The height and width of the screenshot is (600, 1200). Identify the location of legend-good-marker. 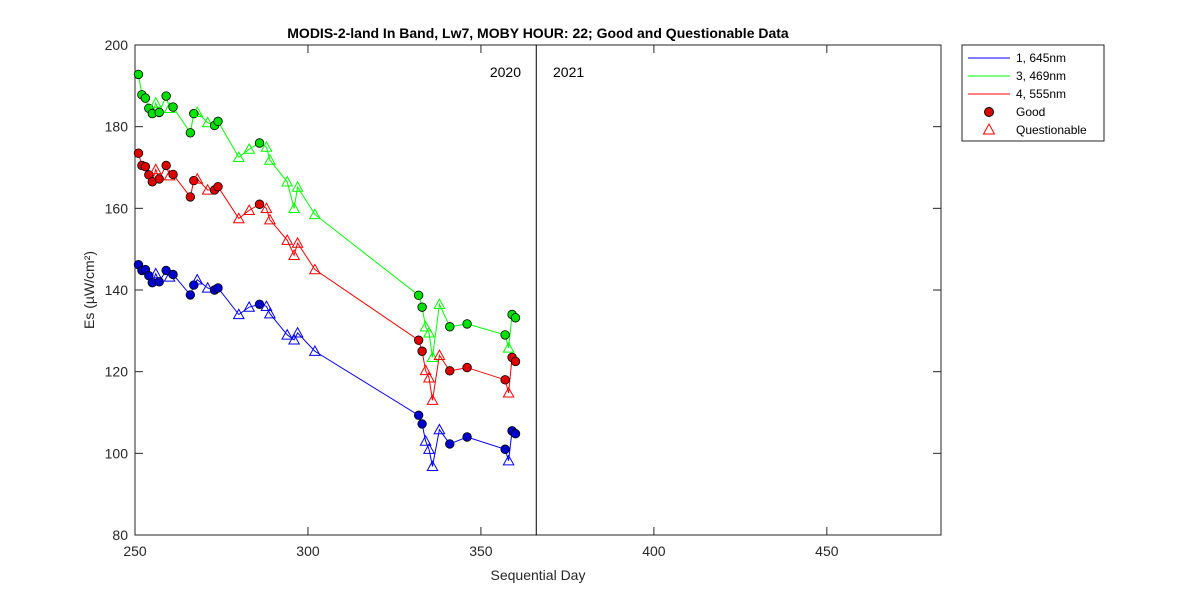
(989, 112).